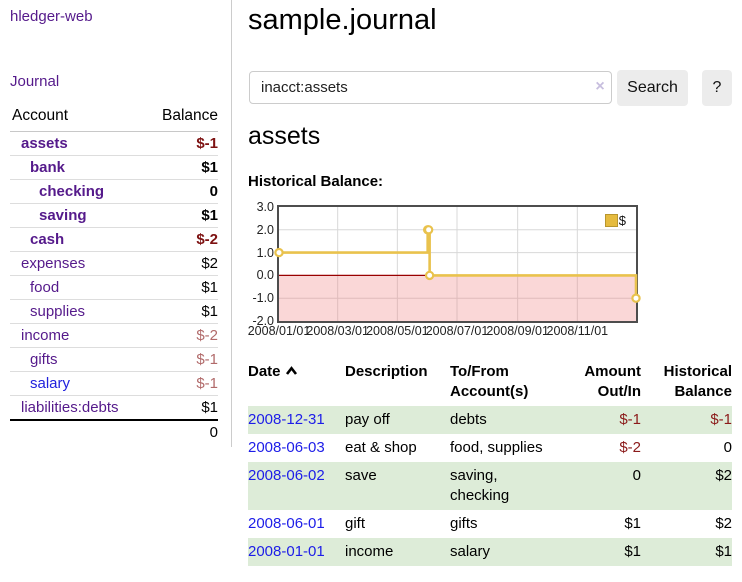 The image size is (742, 582). What do you see at coordinates (630, 447) in the screenshot?
I see `transaction-amount: $-2` at bounding box center [630, 447].